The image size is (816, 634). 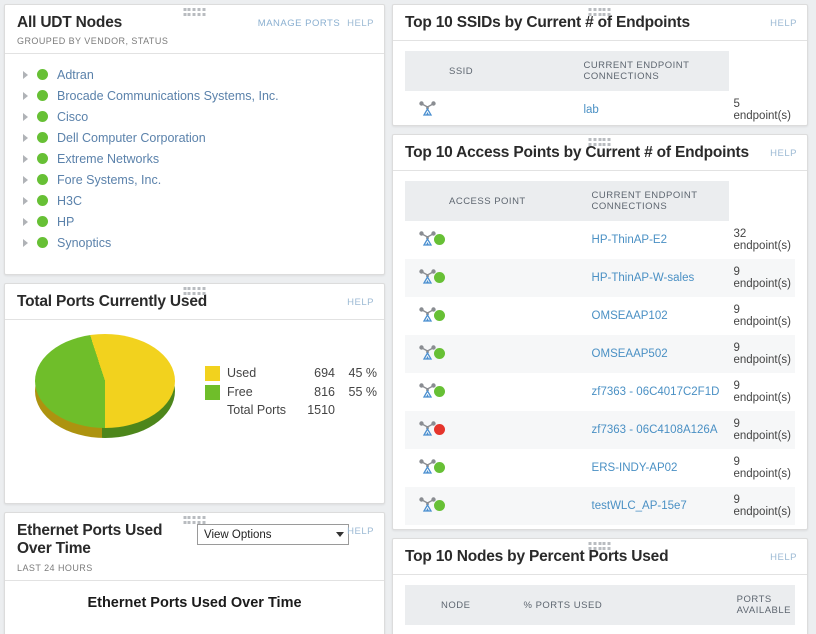 What do you see at coordinates (109, 179) in the screenshot?
I see `sidebar-item-label: Fore Systems, Inc.` at bounding box center [109, 179].